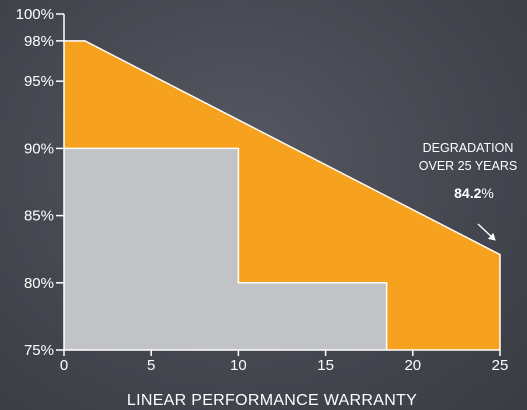 Image resolution: width=527 pixels, height=410 pixels. I want to click on y-tick-label: 75%, so click(39, 350).